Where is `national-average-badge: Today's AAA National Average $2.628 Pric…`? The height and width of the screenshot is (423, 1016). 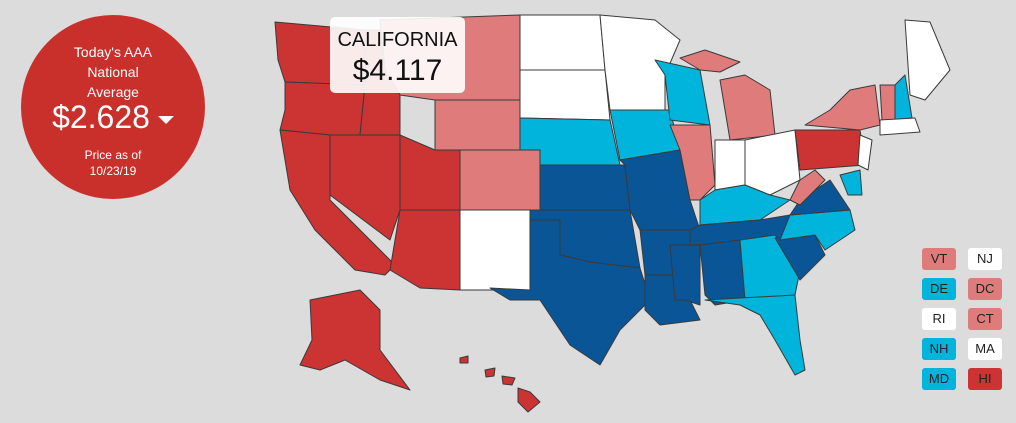 national-average-badge: Today's AAA National Average $2.628 Pric… is located at coordinates (113, 107).